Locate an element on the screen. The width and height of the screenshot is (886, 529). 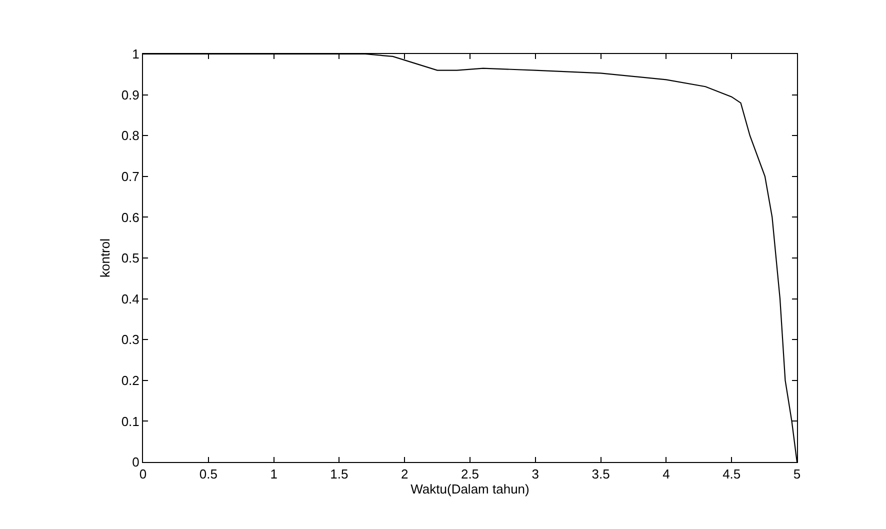
x-tick-label: 5 is located at coordinates (797, 474).